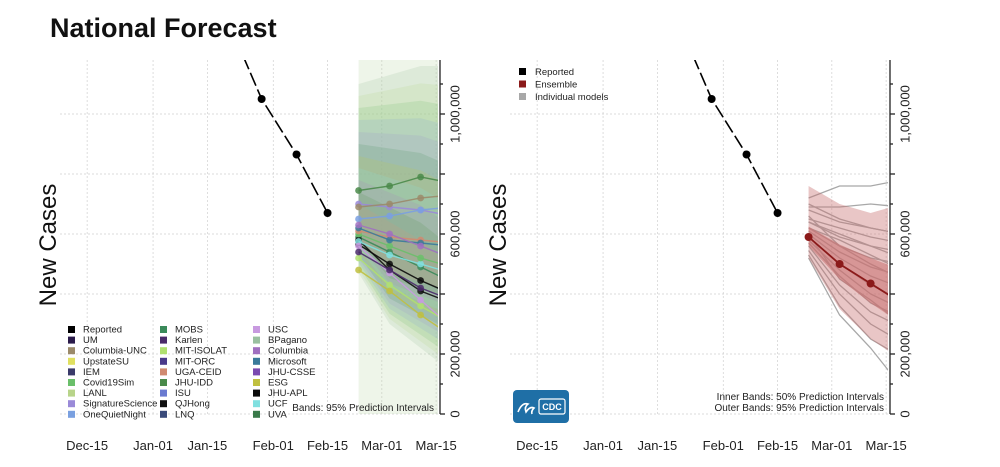 Image resolution: width=1000 pixels, height=467 pixels. What do you see at coordinates (886, 445) in the screenshot?
I see `right-x-tick-label: Mar-15` at bounding box center [886, 445].